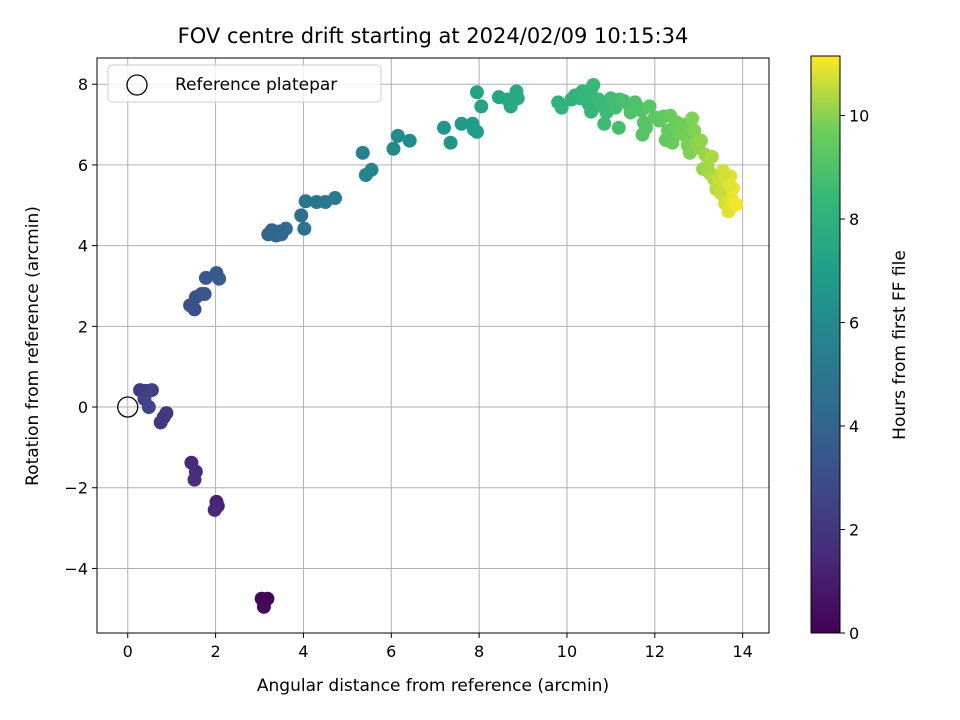 The height and width of the screenshot is (720, 960). What do you see at coordinates (76, 568) in the screenshot?
I see `y-tick-label: −4` at bounding box center [76, 568].